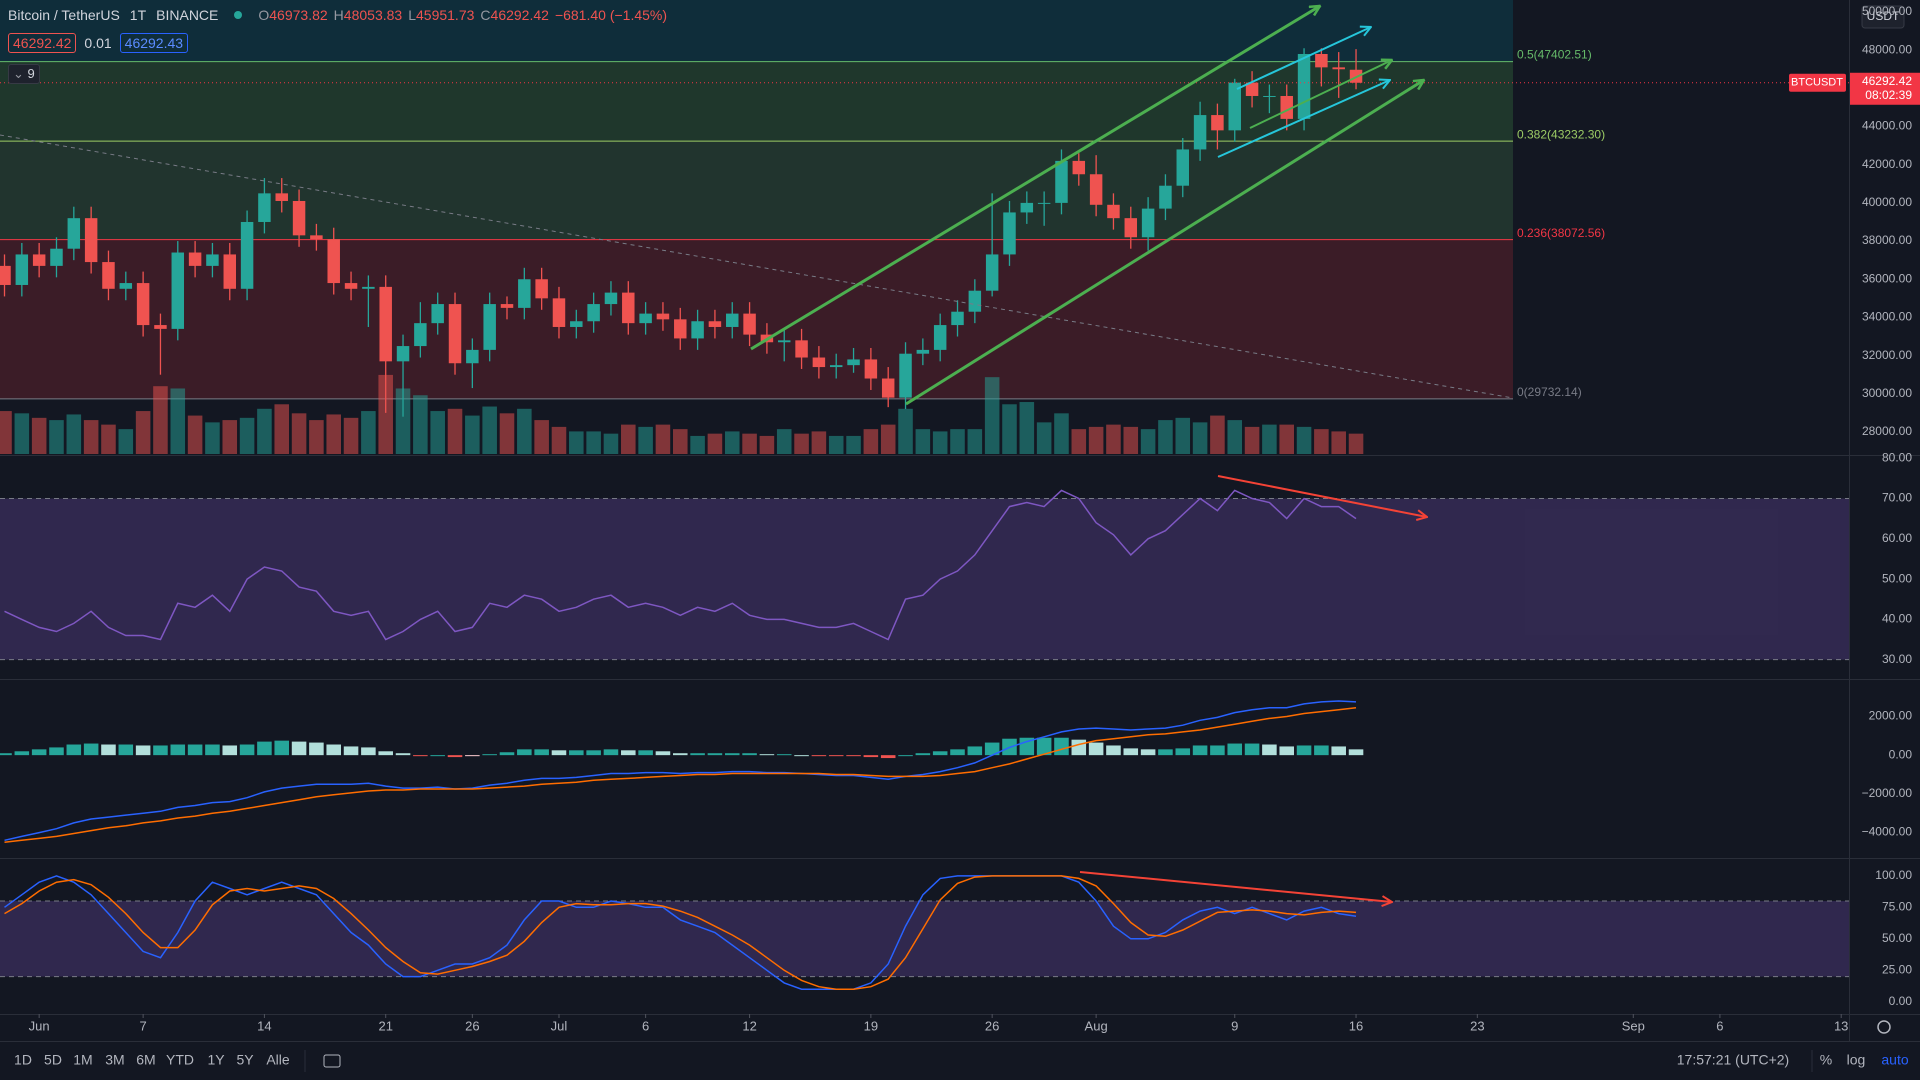 This screenshot has width=1920, height=1080. What do you see at coordinates (64, 15) in the screenshot?
I see `symbol: Bitcoin / TetherUS` at bounding box center [64, 15].